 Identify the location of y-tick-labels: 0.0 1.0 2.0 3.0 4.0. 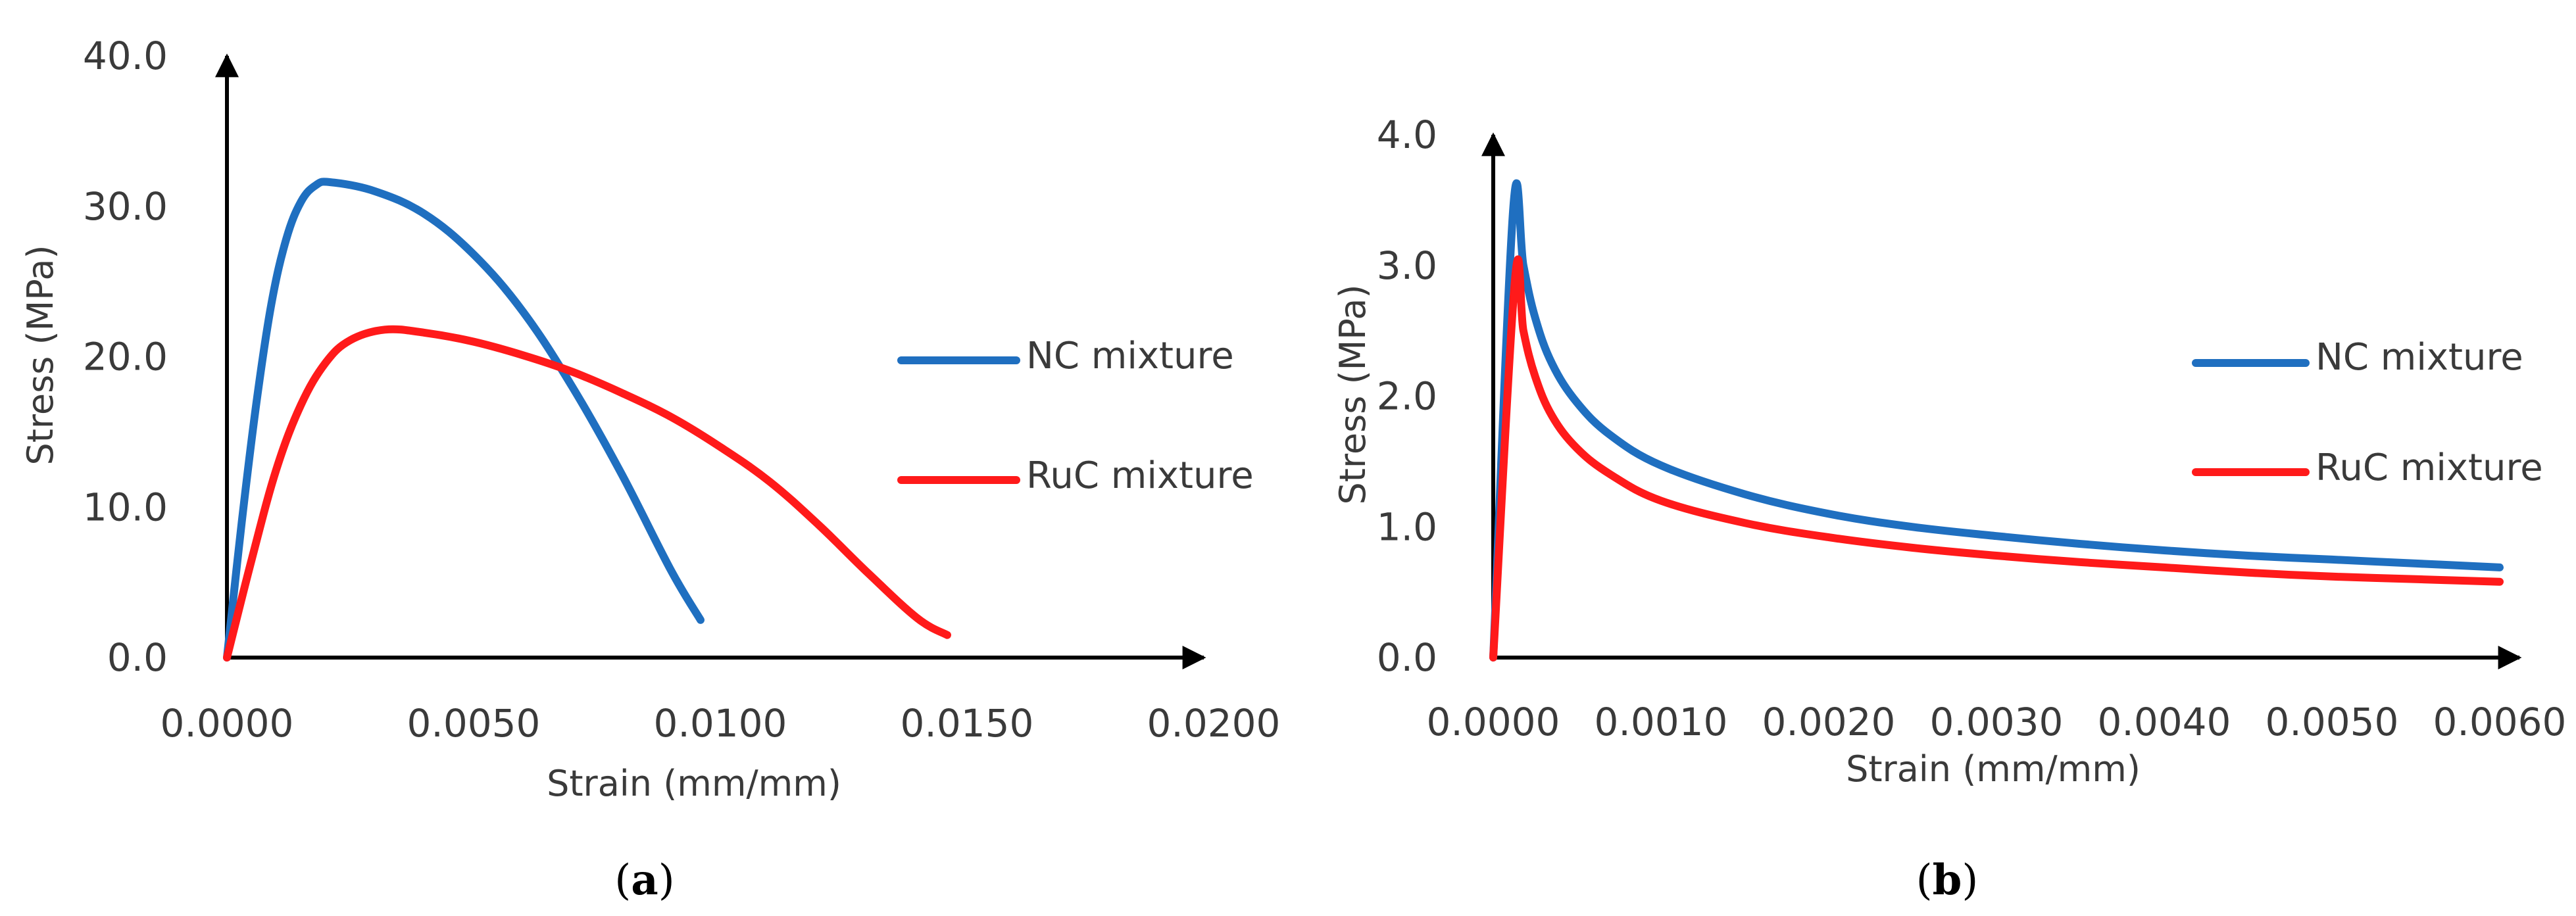
(1407, 396).